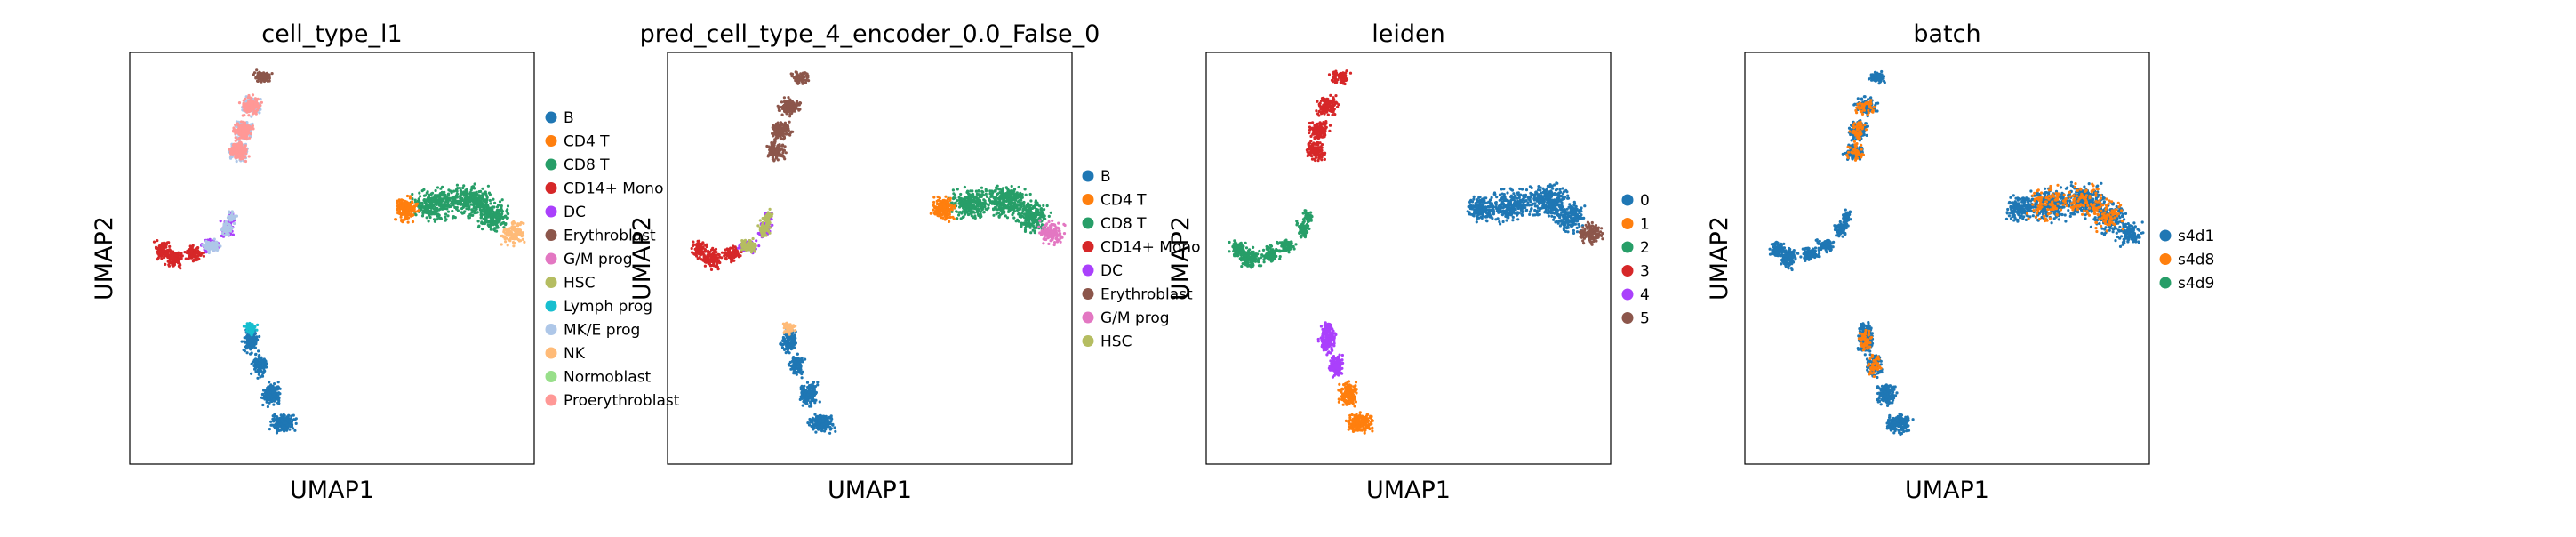  What do you see at coordinates (233, 235) in the screenshot?
I see `data-point-c4` at bounding box center [233, 235].